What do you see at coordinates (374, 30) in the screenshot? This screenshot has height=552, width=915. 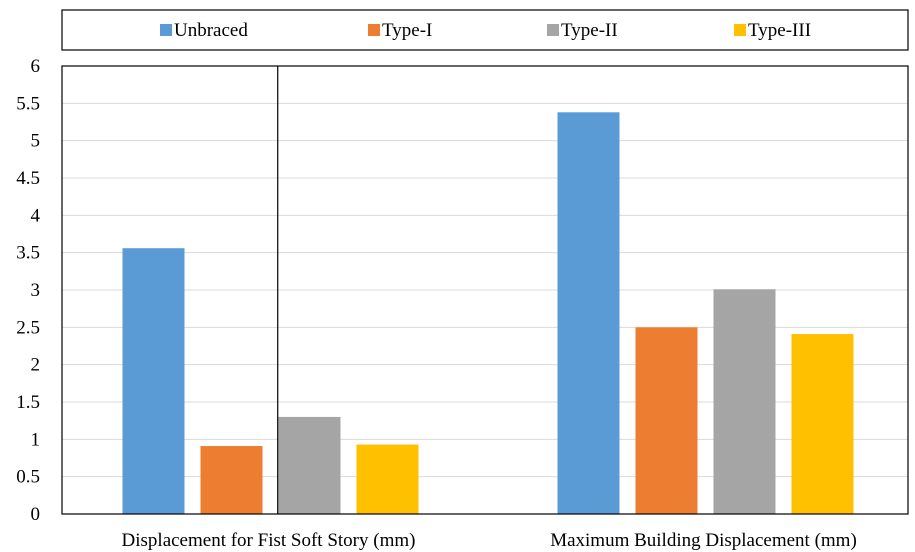 I see `legend-swatch-type-i` at bounding box center [374, 30].